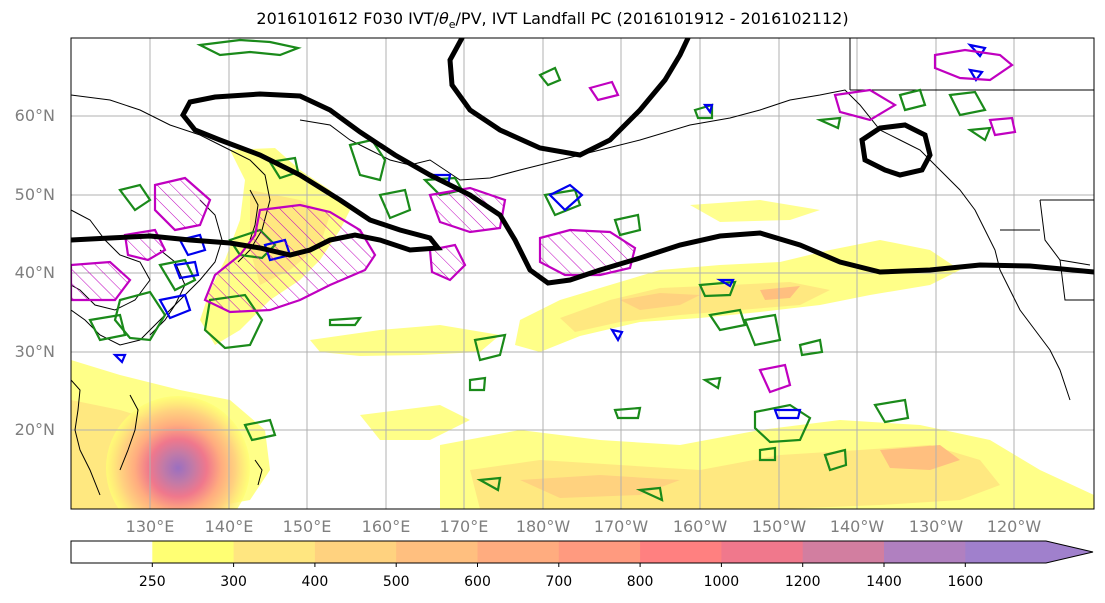 Image resolution: width=1105 pixels, height=603 pixels. What do you see at coordinates (965, 582) in the screenshot?
I see `colorbar-tick-label: 1600` at bounding box center [965, 582].